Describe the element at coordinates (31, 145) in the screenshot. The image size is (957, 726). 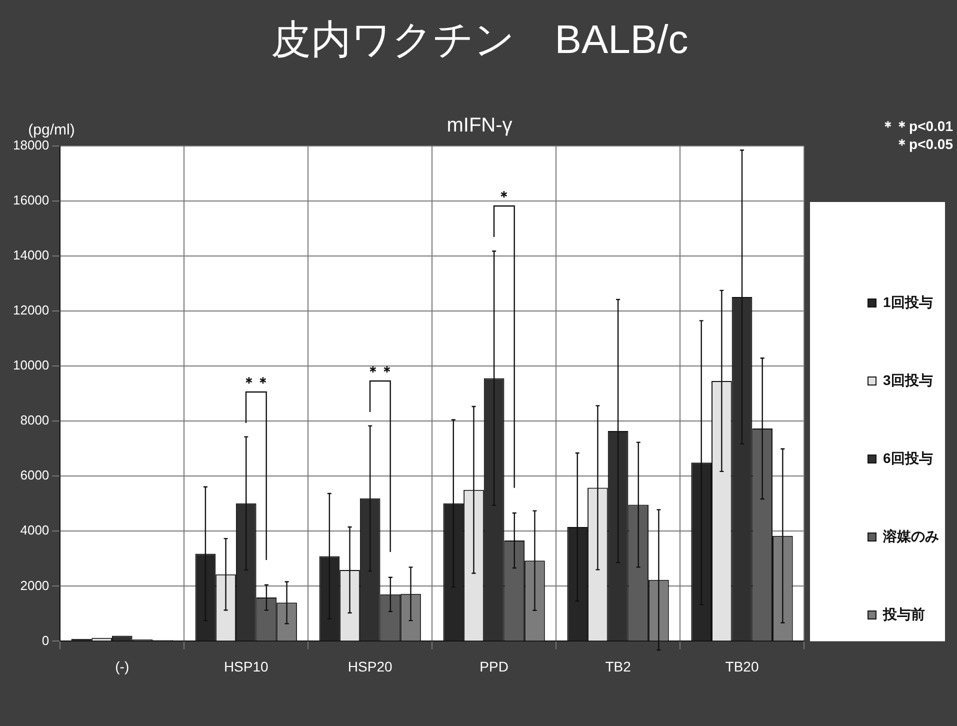
I see `y-tick-label: 18000` at that location.